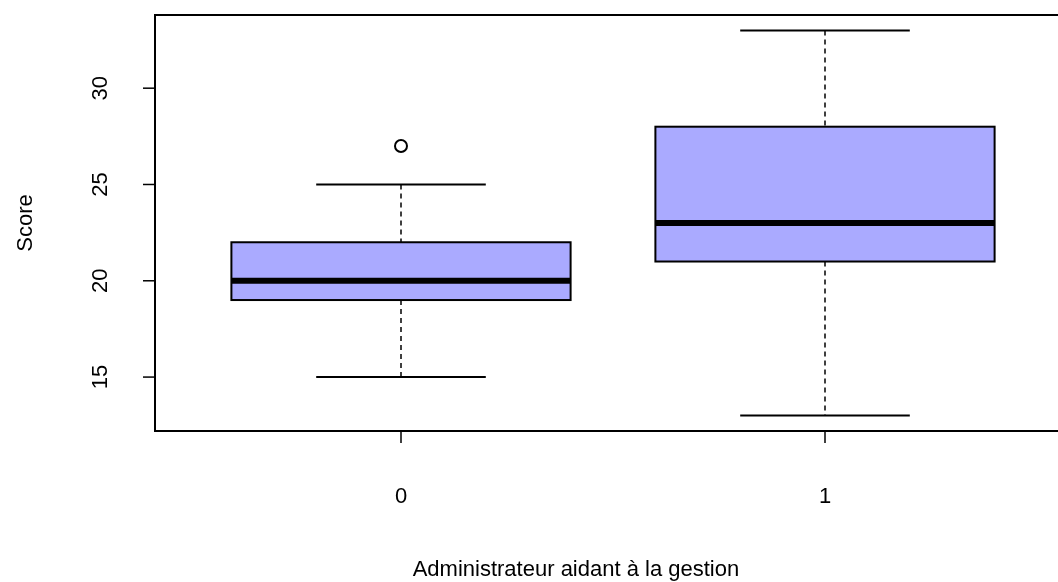 The image size is (1058, 582). Describe the element at coordinates (576, 568) in the screenshot. I see `x-axis-title: Administrateur aidant à la gestion` at that location.